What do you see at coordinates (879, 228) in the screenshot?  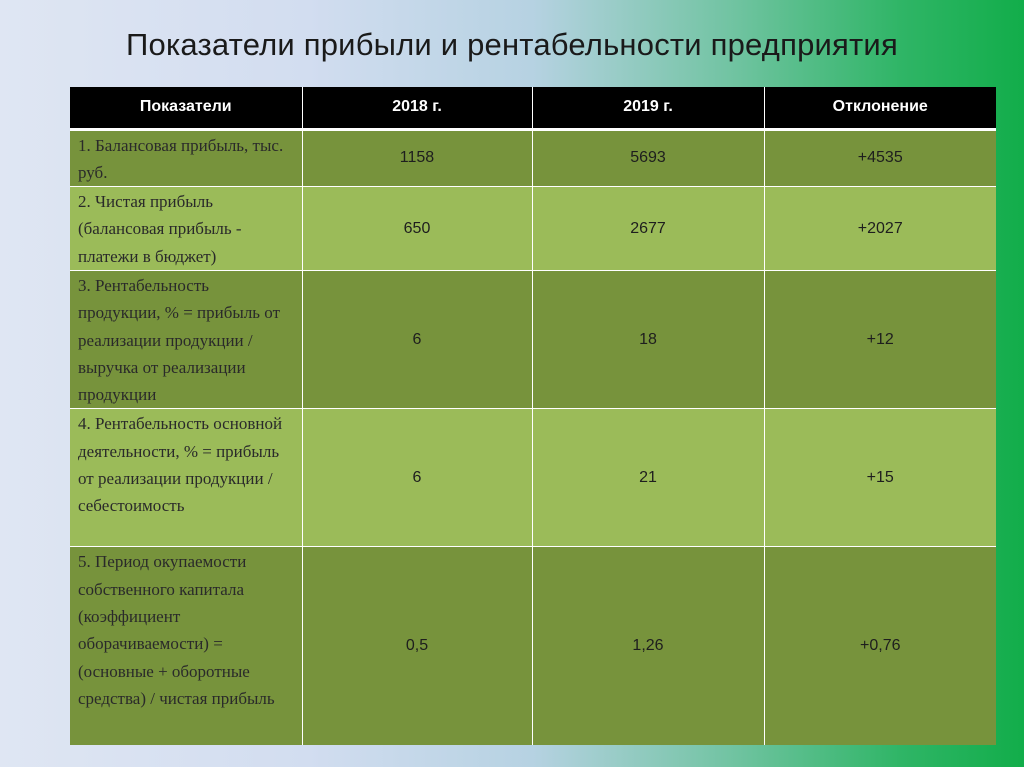 I see `value-deviation: +2027` at bounding box center [879, 228].